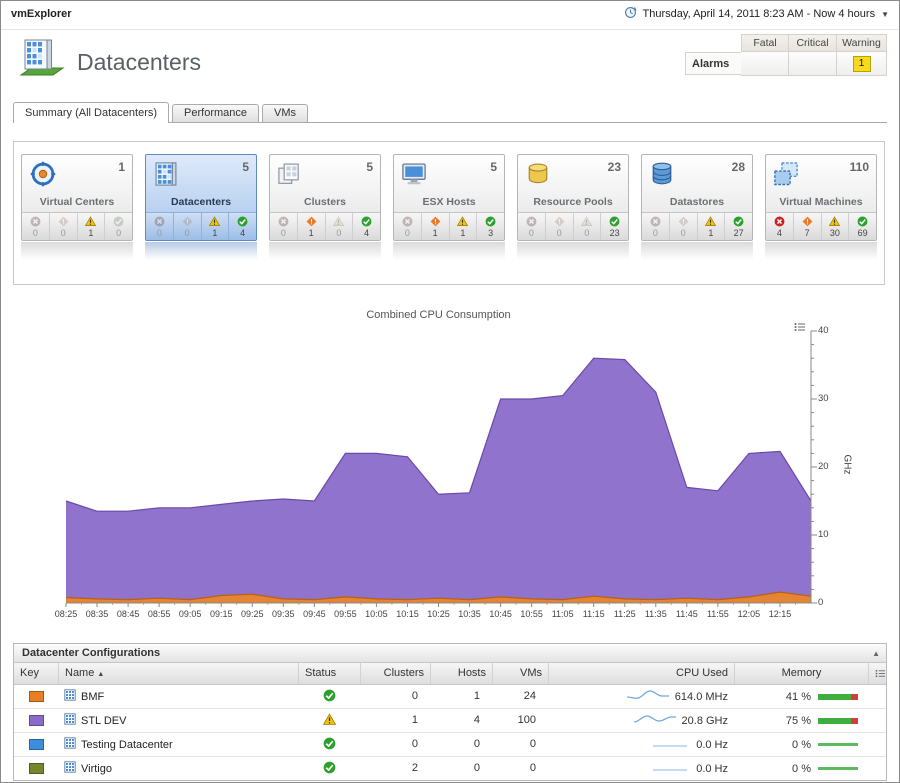  What do you see at coordinates (450, 721) in the screenshot?
I see `table-row: STL DEV 1 4 100 20.8 GHz 75 %` at bounding box center [450, 721].